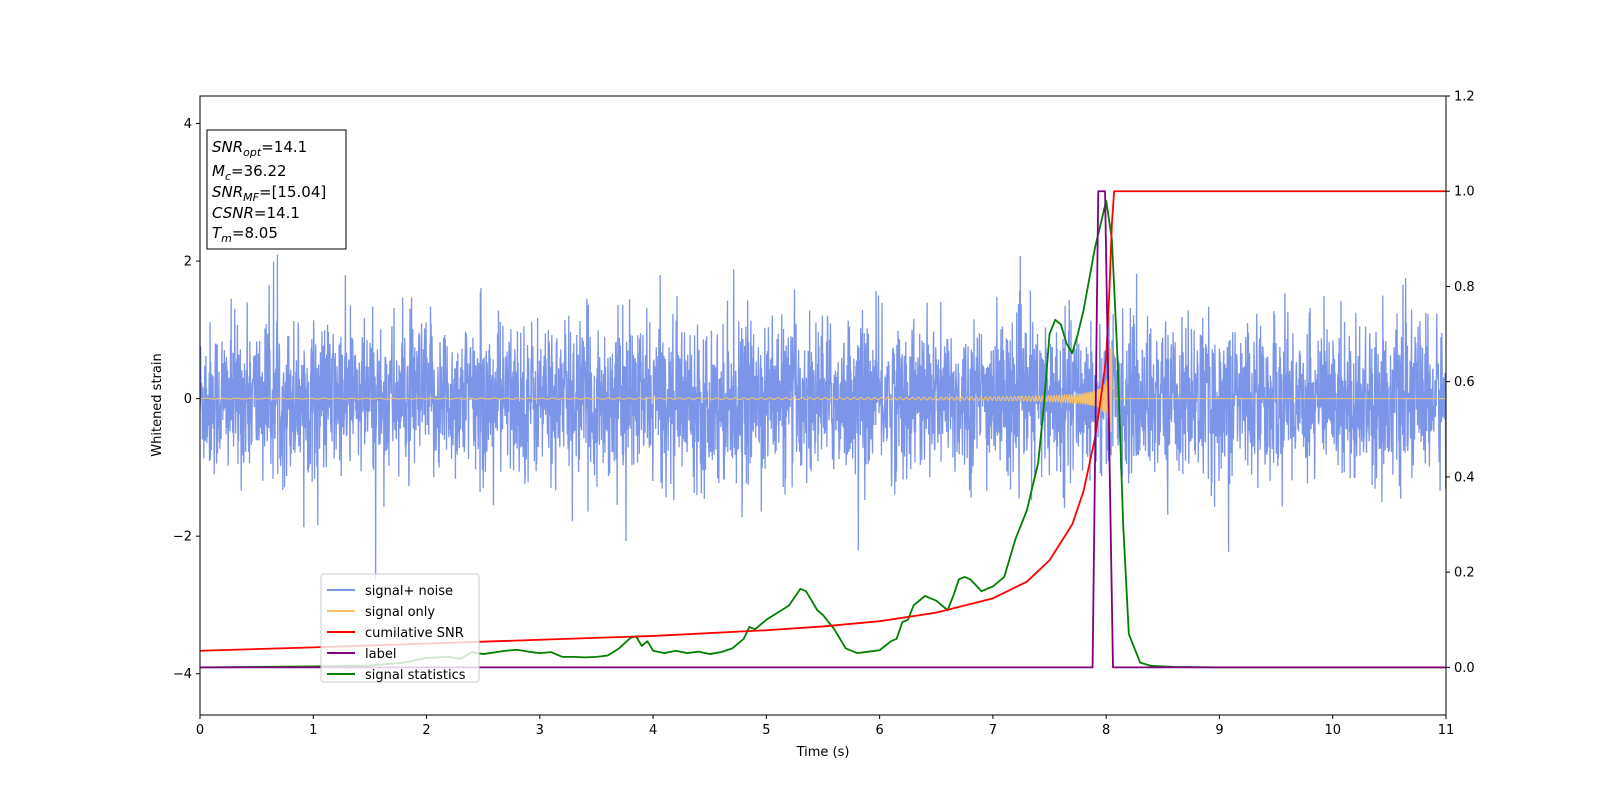 The height and width of the screenshot is (800, 1600). Describe the element at coordinates (1106, 730) in the screenshot. I see `x-tick-label: 8` at that location.